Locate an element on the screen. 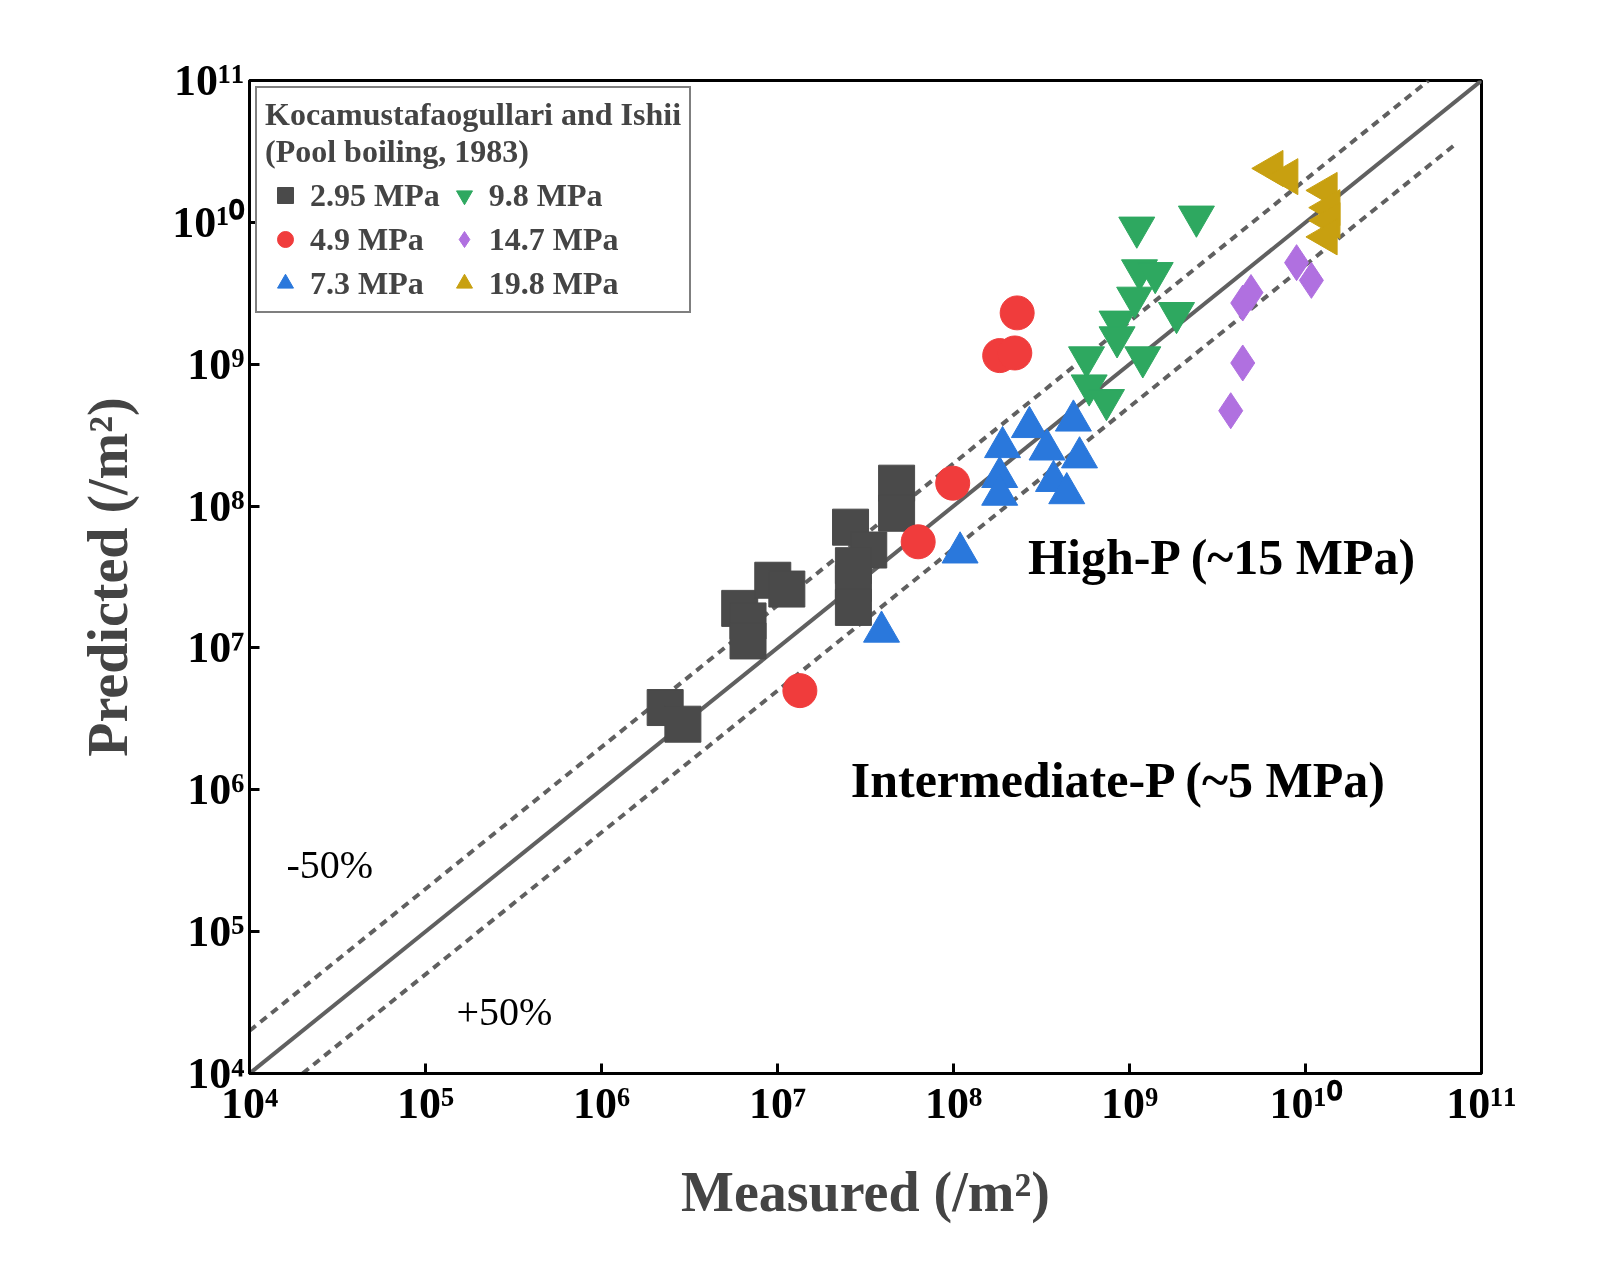  x-axis-title: Measured (/m²) is located at coordinates (865, 1192).